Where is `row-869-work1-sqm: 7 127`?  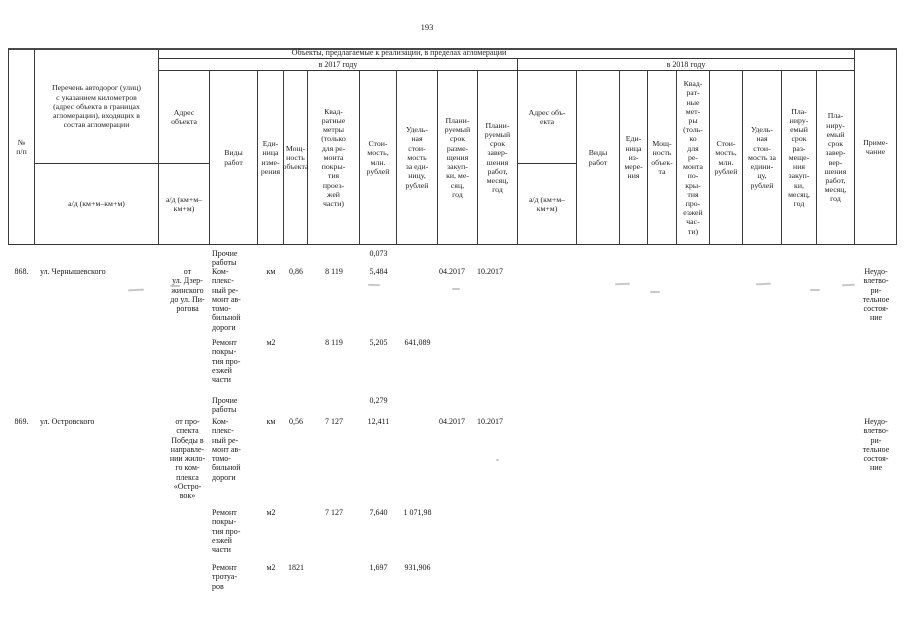
row-869-work1-sqm: 7 127 is located at coordinates (334, 421).